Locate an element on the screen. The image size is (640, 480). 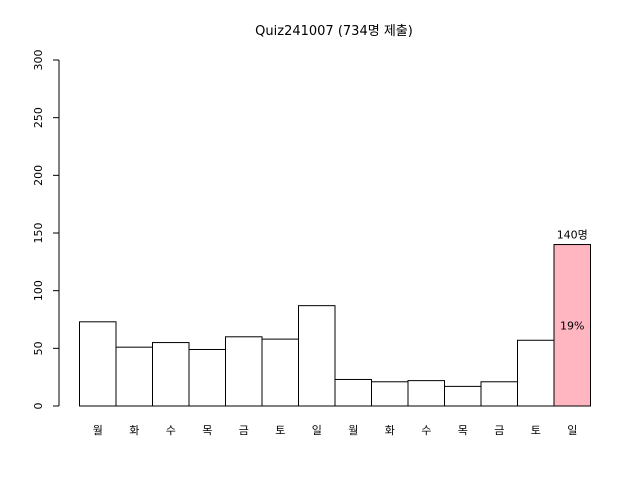
y-tick-label: 250 is located at coordinates (38, 117).